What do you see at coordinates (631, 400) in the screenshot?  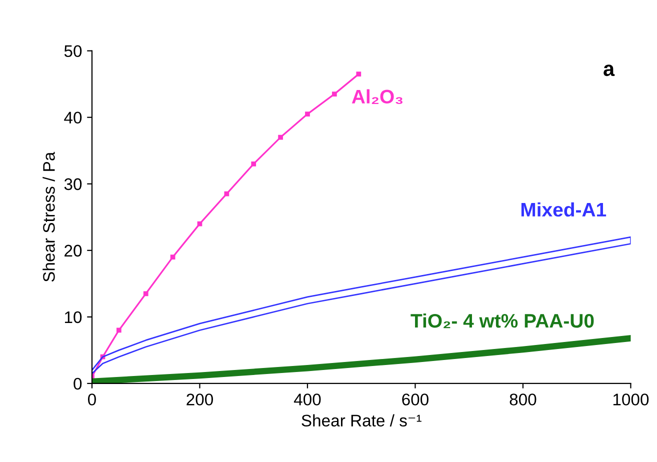 I see `x-tick-label: 1000` at bounding box center [631, 400].